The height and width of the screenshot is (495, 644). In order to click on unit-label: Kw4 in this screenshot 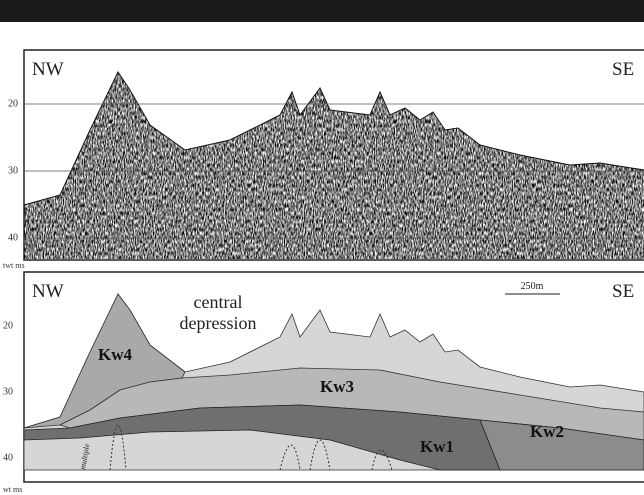, I will do `click(115, 354)`.